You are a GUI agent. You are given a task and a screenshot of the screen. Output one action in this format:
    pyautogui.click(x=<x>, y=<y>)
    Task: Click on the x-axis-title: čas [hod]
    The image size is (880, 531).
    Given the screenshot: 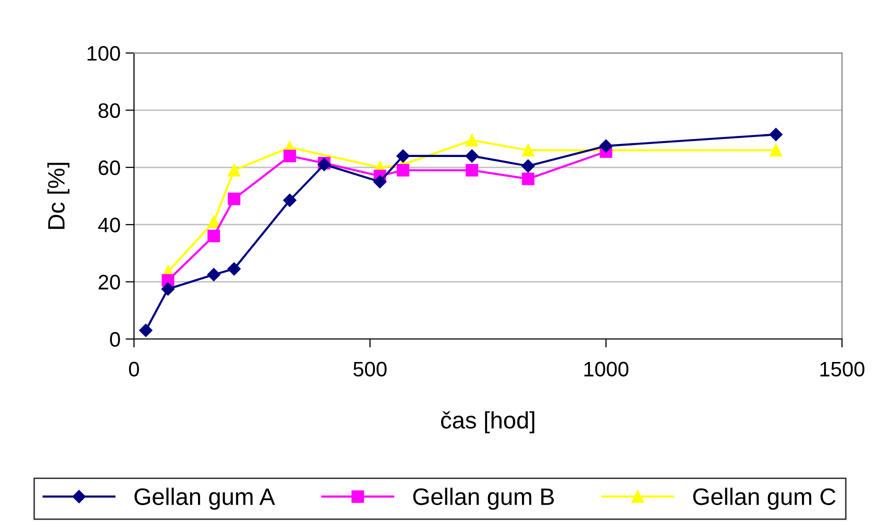 What is the action you would take?
    pyautogui.click(x=487, y=422)
    